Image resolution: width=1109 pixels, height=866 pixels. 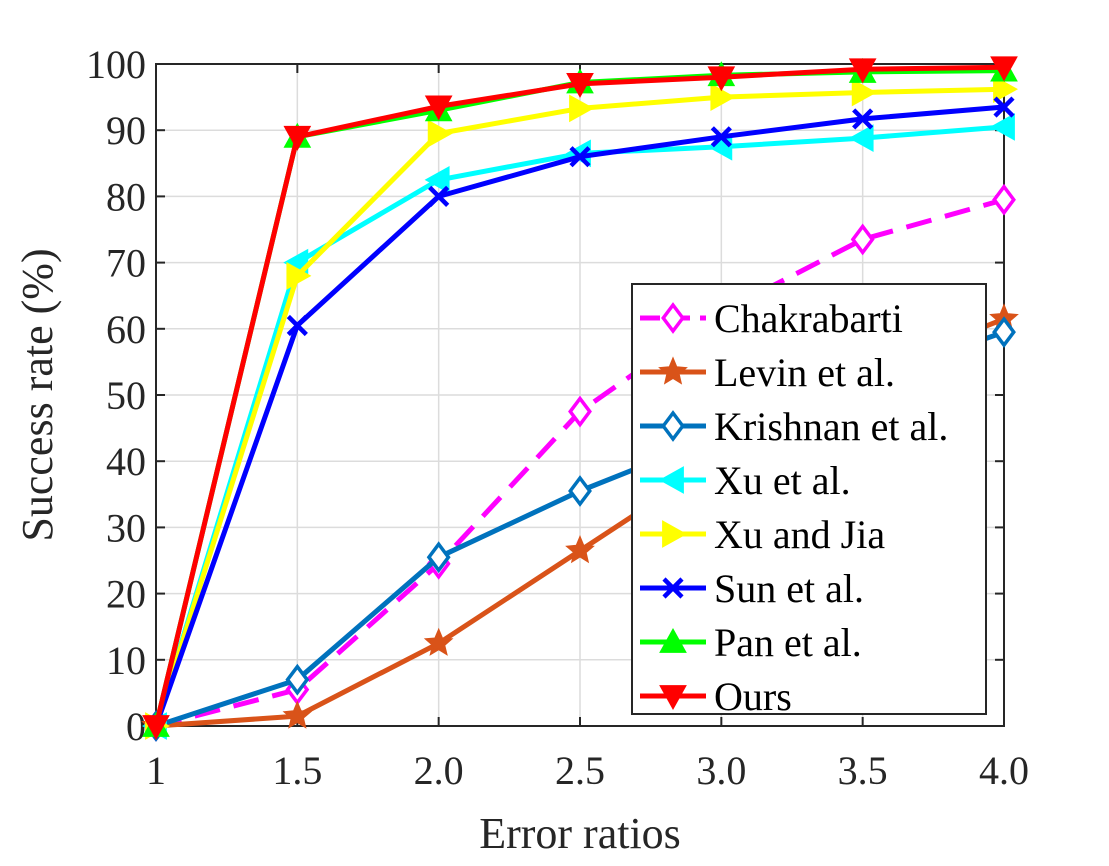 What do you see at coordinates (808, 318) in the screenshot?
I see `legend-label: Chakrabarti` at bounding box center [808, 318].